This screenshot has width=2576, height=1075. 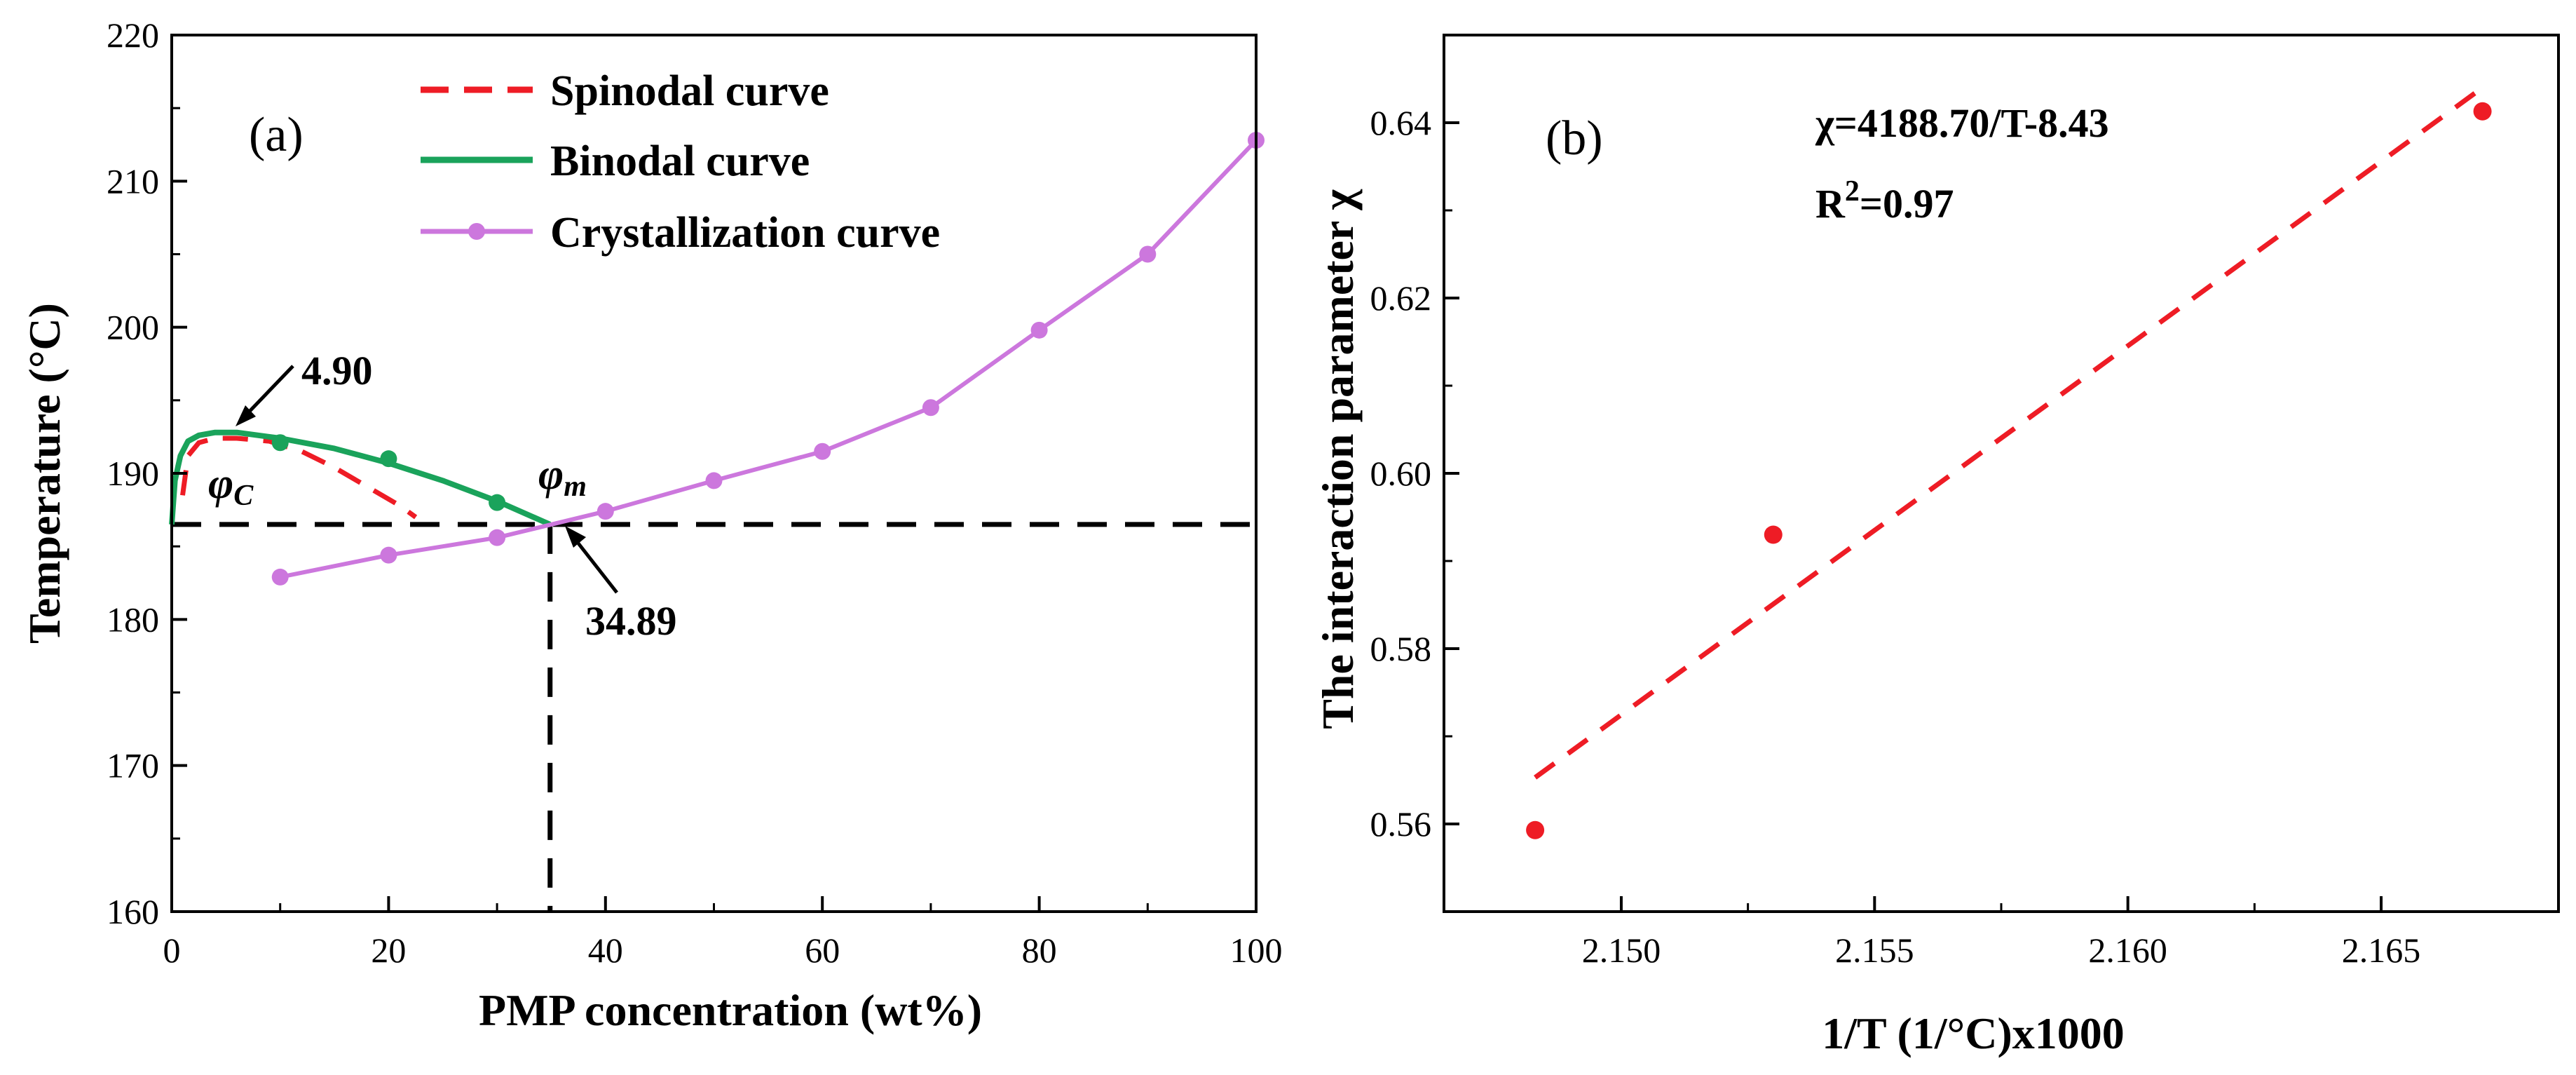 I want to click on phi-c-symbol: φ, so click(x=220, y=484).